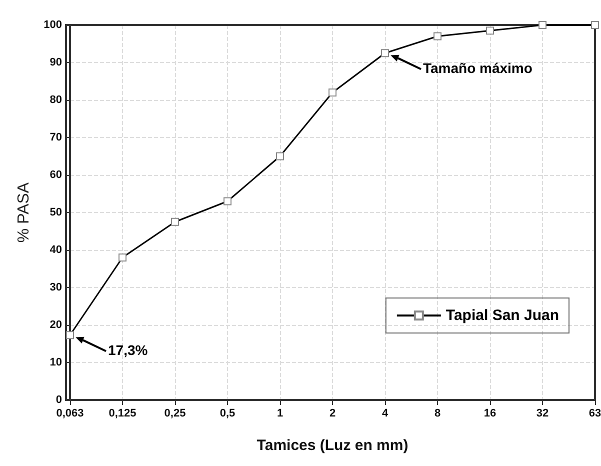  Describe the element at coordinates (56, 250) in the screenshot. I see `y-tick-label: 40` at that location.